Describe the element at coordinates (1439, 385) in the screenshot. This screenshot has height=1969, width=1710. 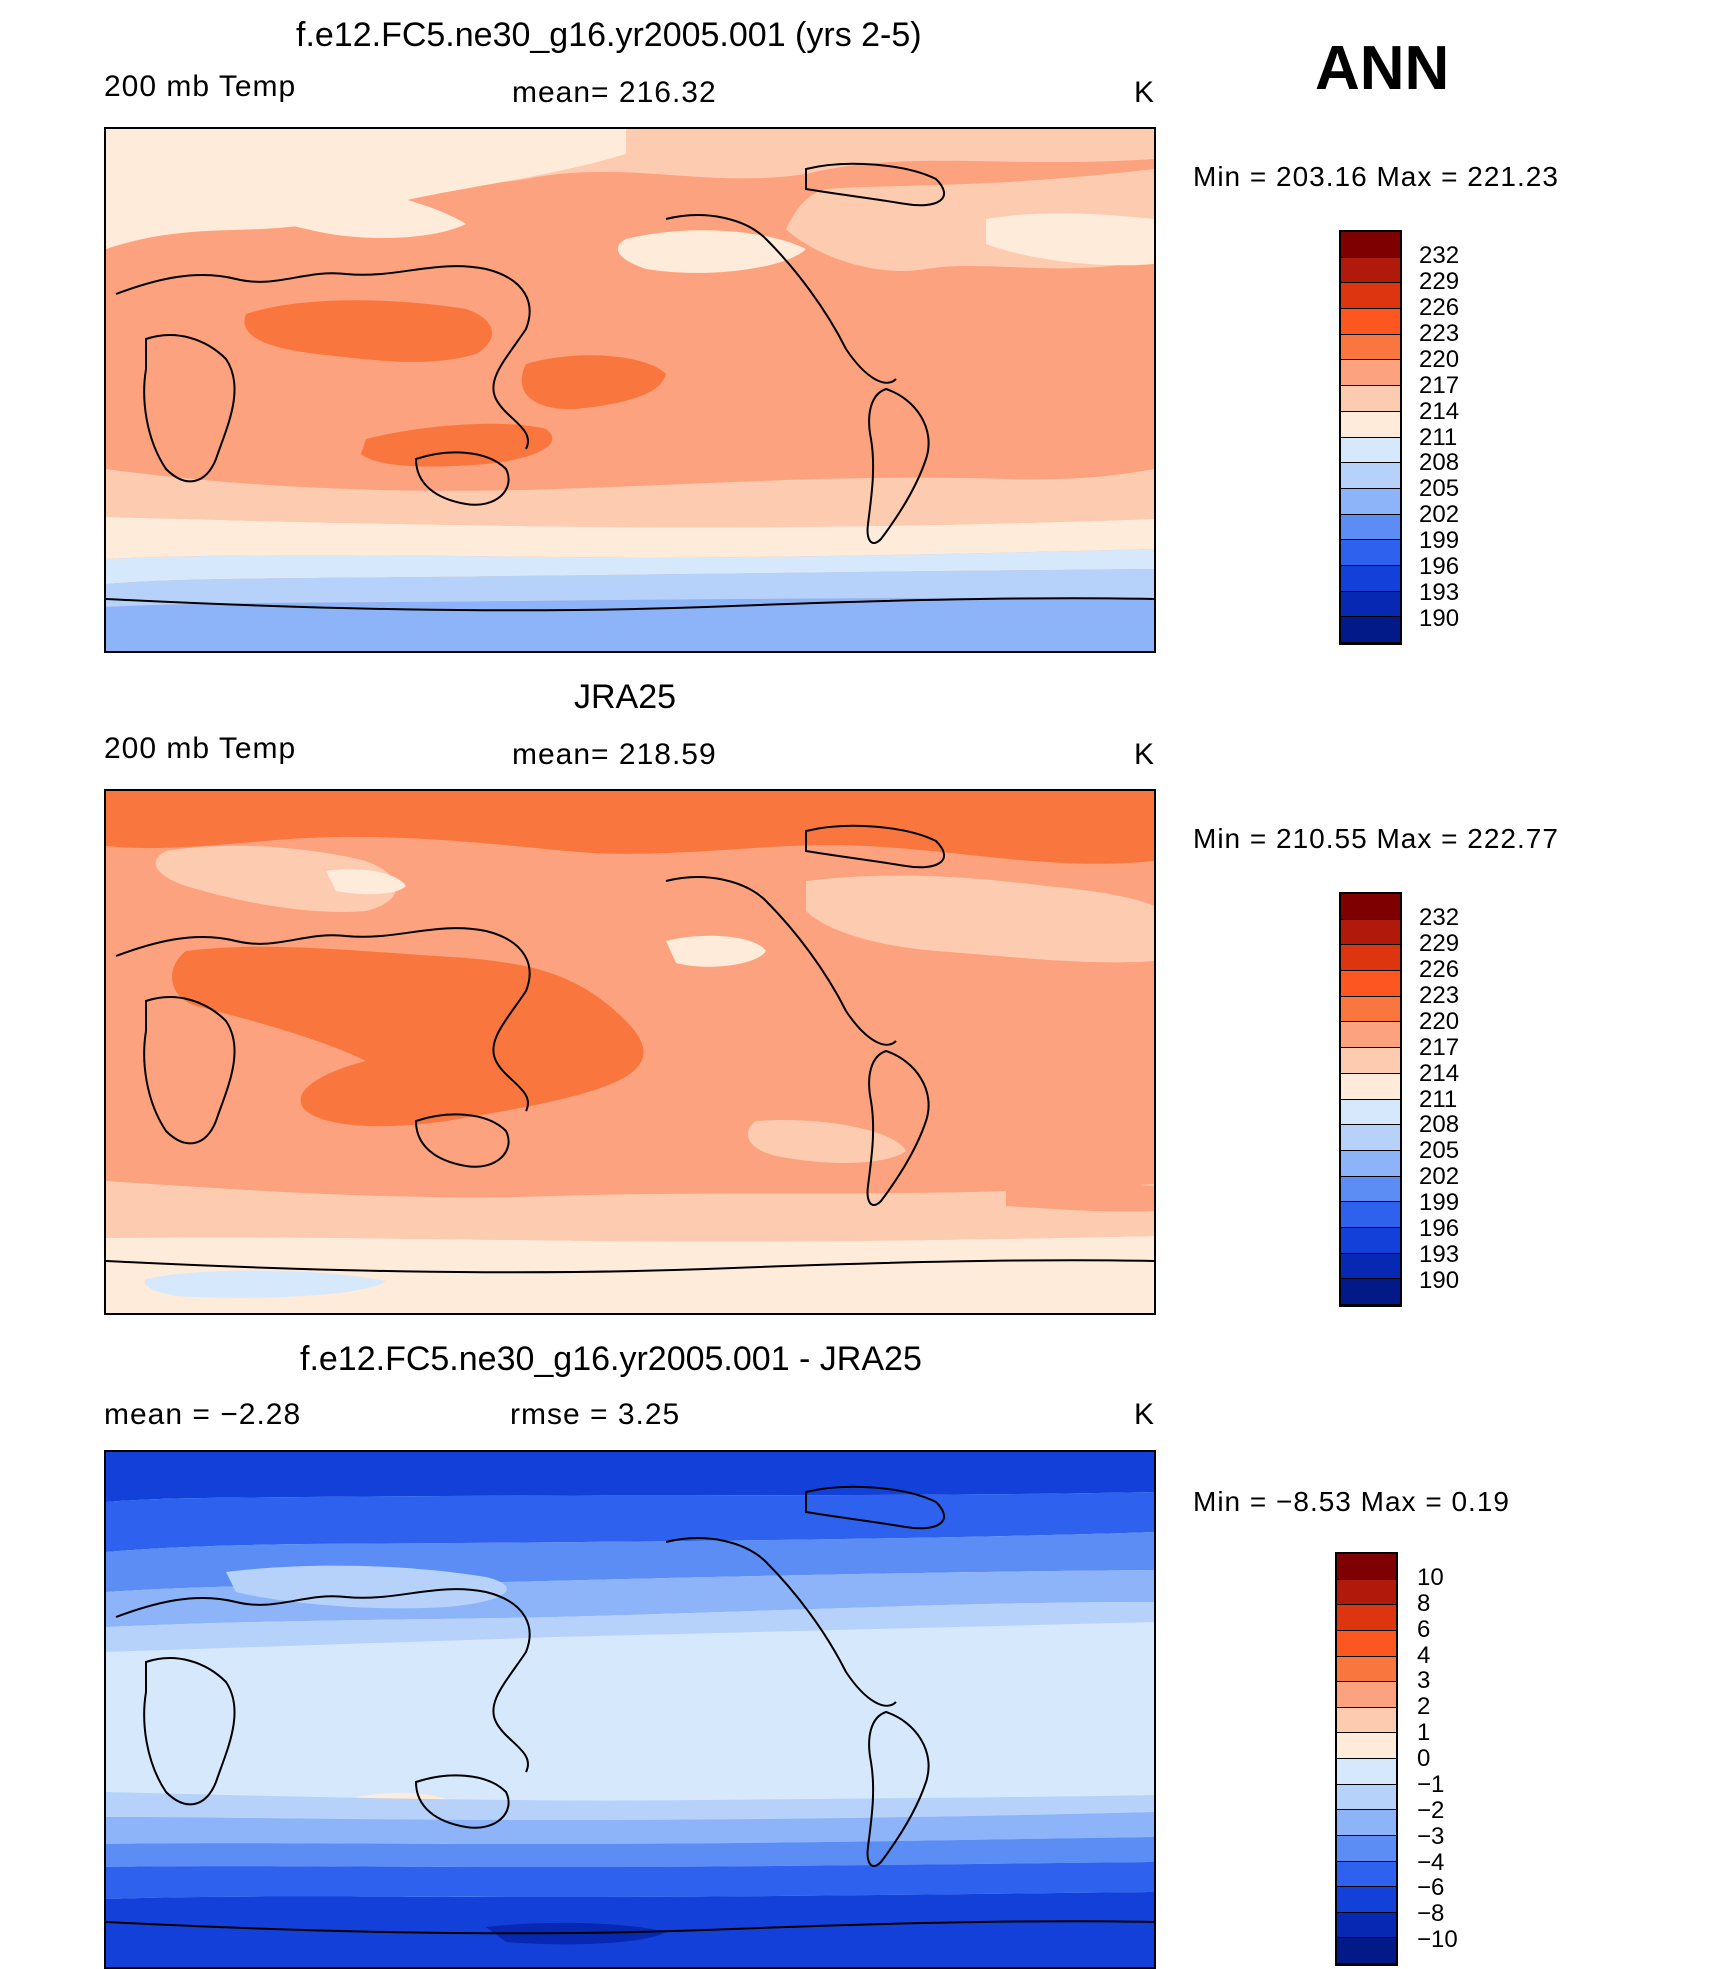
I see `colorbar-tick-label: 217` at that location.